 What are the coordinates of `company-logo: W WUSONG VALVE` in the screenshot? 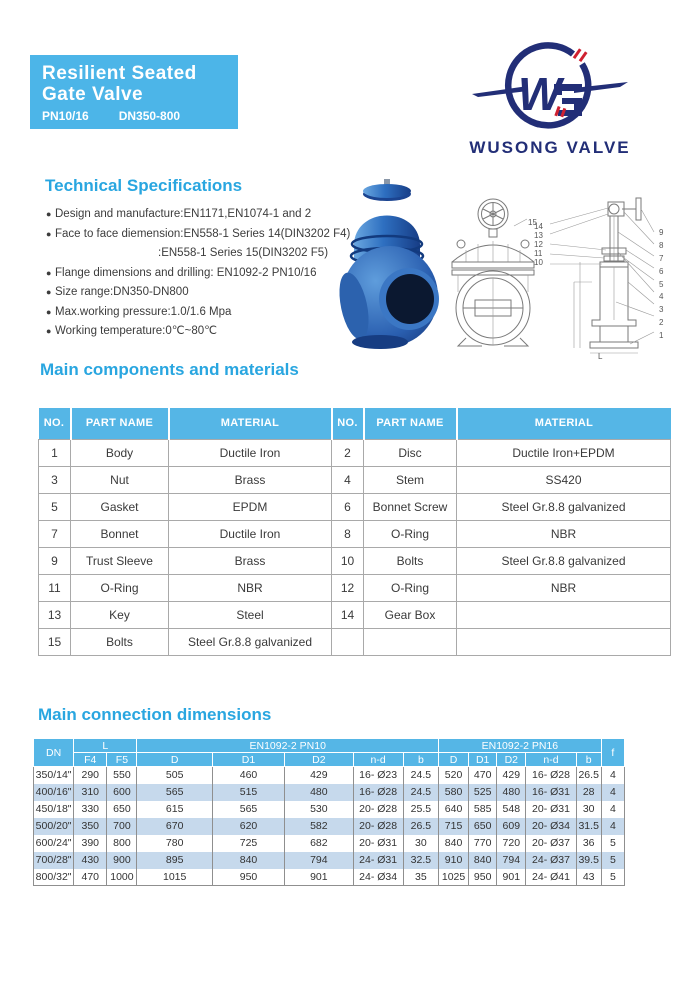 It's located at (550, 100).